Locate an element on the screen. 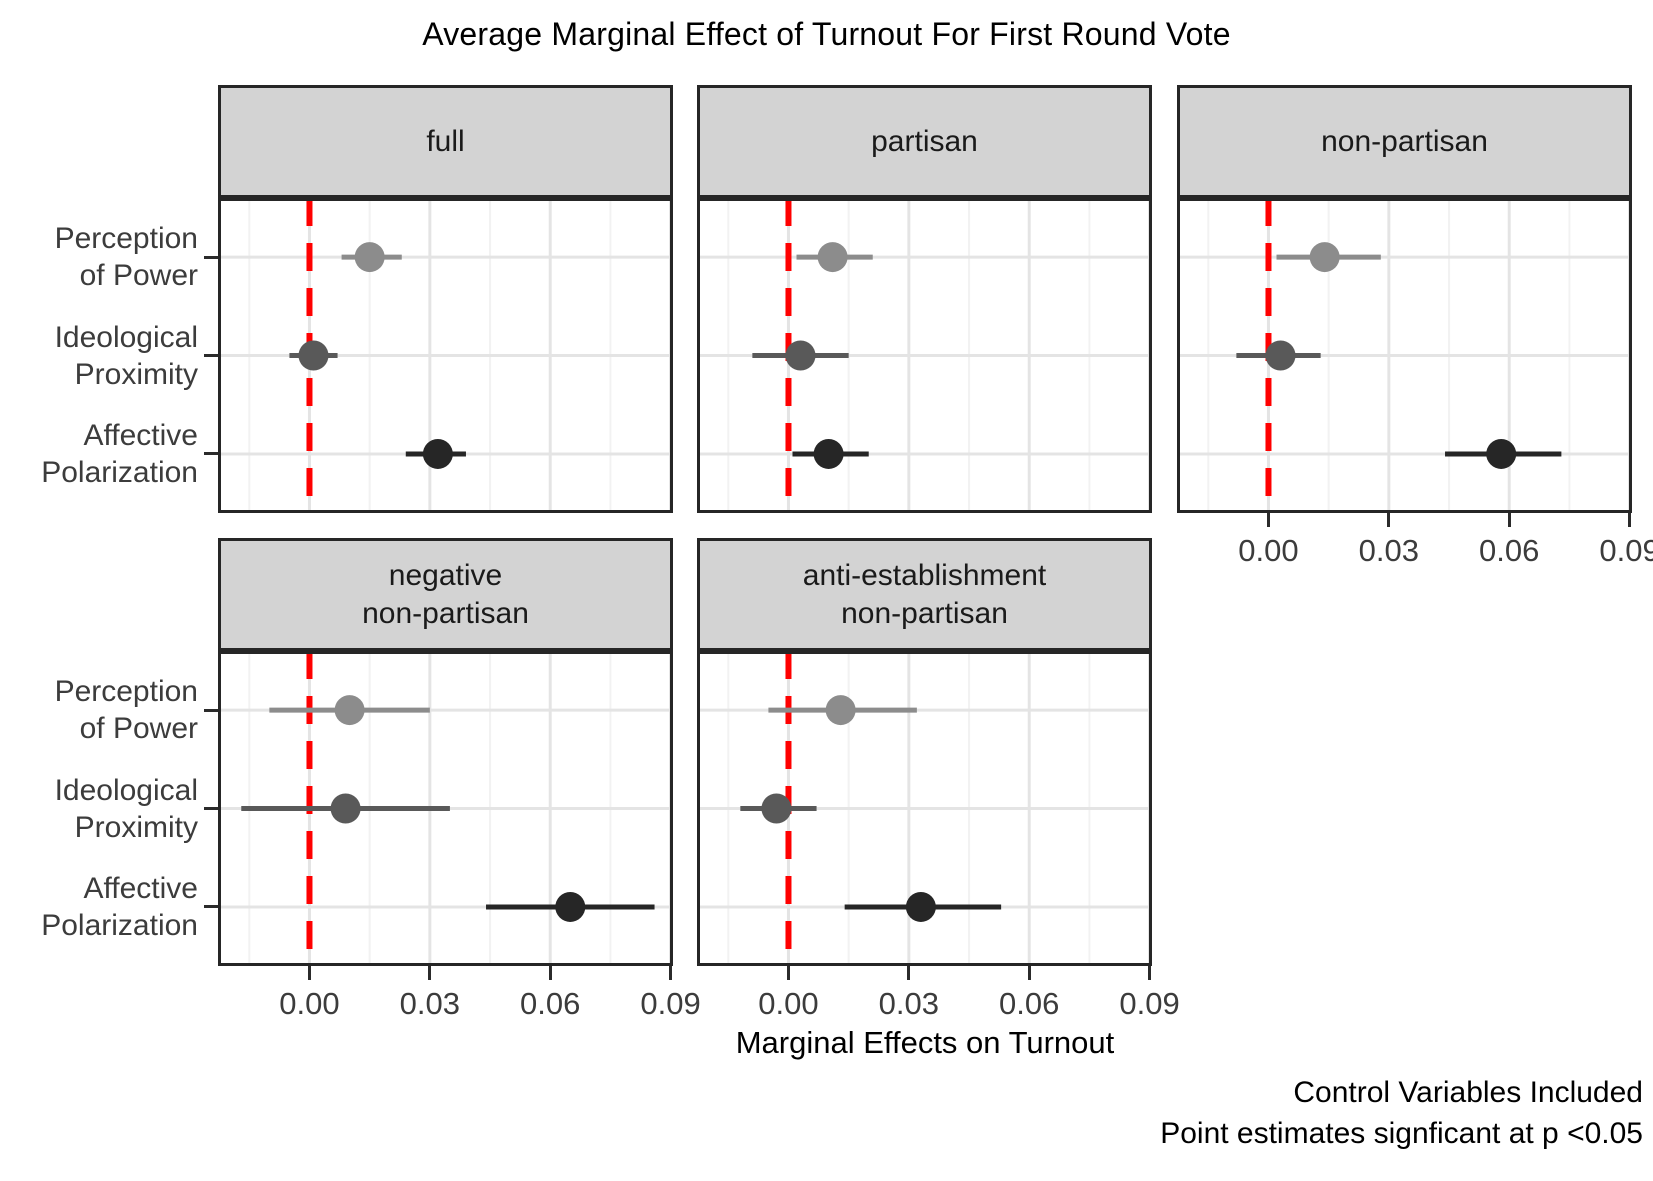 This screenshot has width=1653, height=1181. facet-panel-full is located at coordinates (445, 355).